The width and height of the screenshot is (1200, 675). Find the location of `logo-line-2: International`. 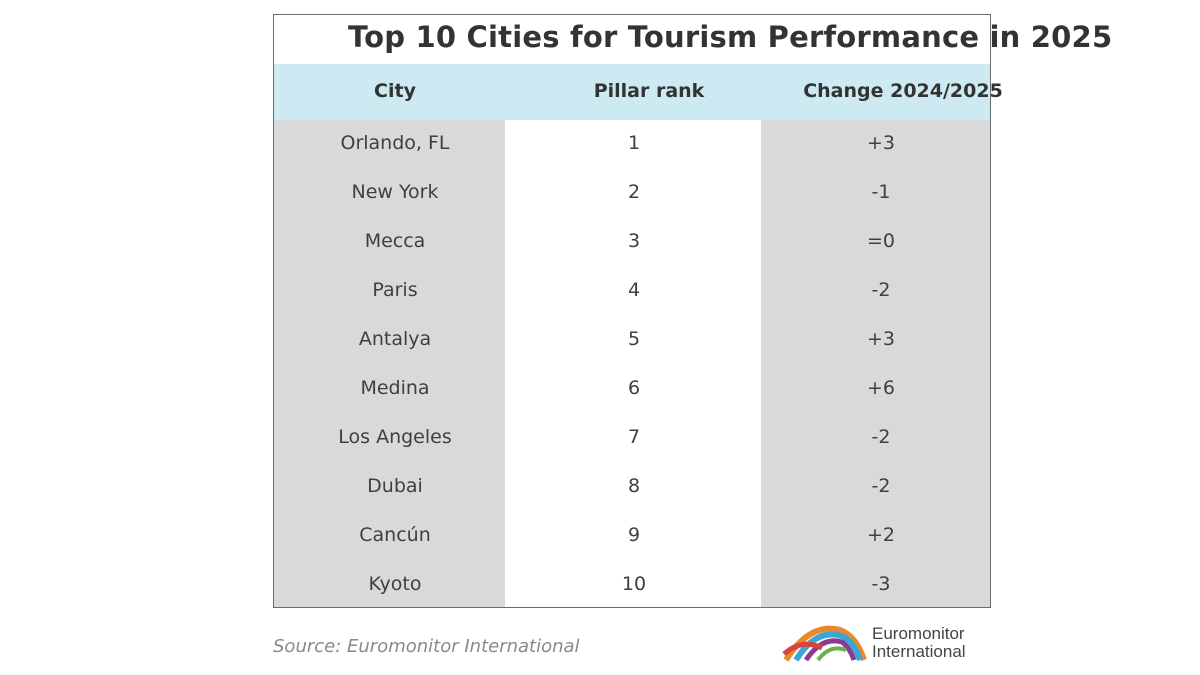

logo-line-2: International is located at coordinates (919, 651).